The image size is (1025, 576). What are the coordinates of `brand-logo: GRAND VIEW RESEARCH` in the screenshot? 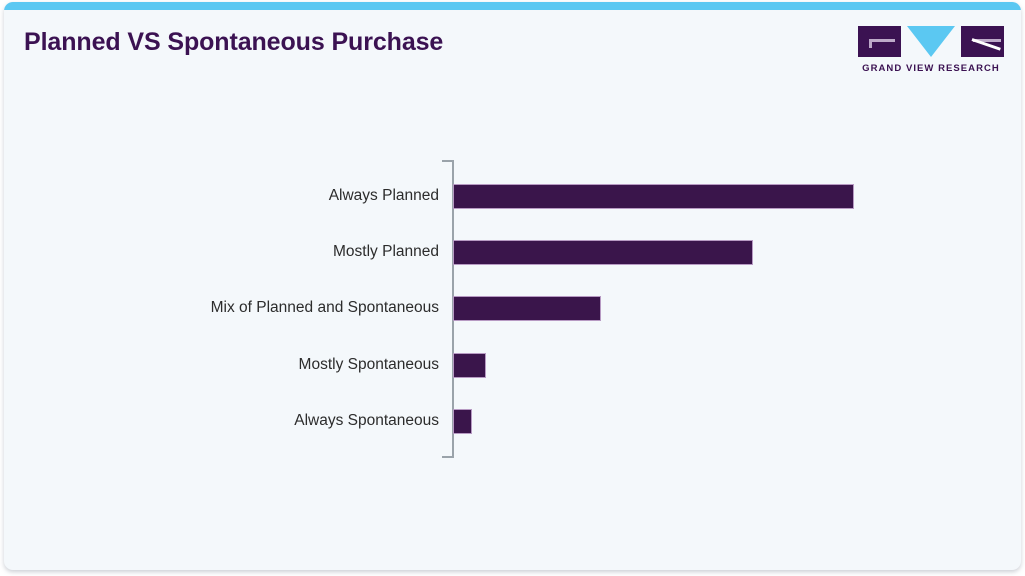 It's located at (931, 49).